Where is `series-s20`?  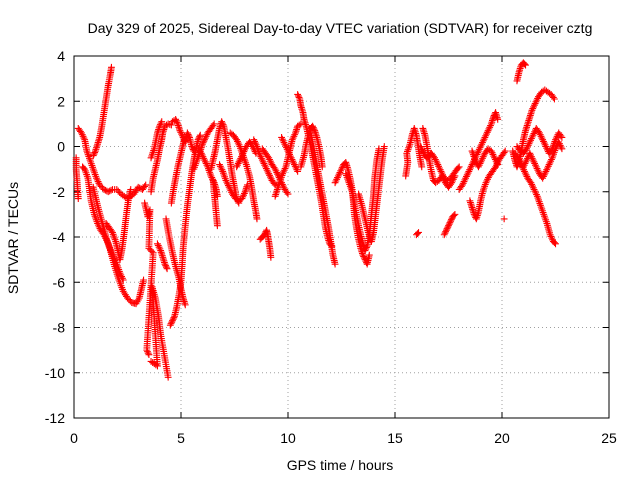 series-s20 is located at coordinates (215, 203).